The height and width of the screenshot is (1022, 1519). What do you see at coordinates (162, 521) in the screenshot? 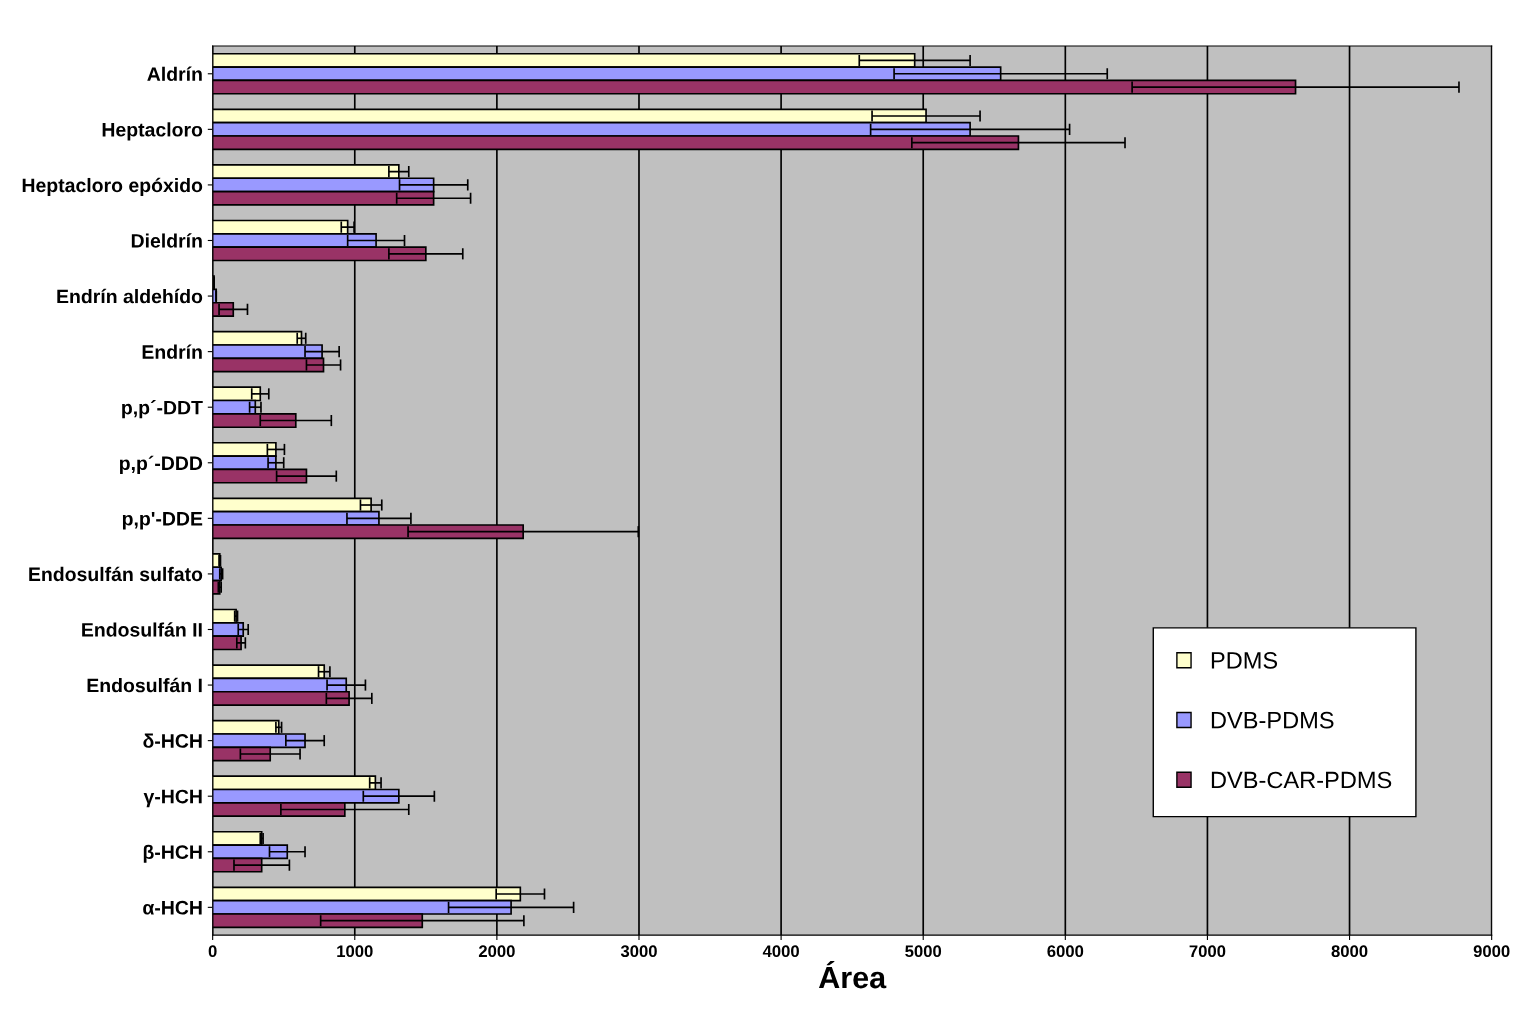
I see `y-tick-label: p,p'-DDE` at bounding box center [162, 521].